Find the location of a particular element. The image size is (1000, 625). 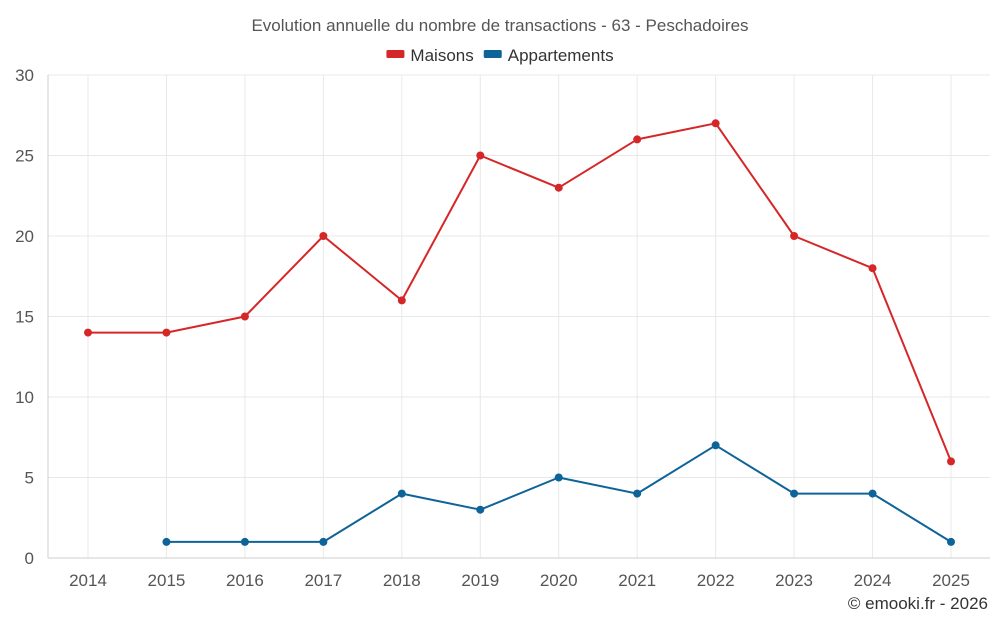

x-tick-label: 2017 is located at coordinates (323, 580).